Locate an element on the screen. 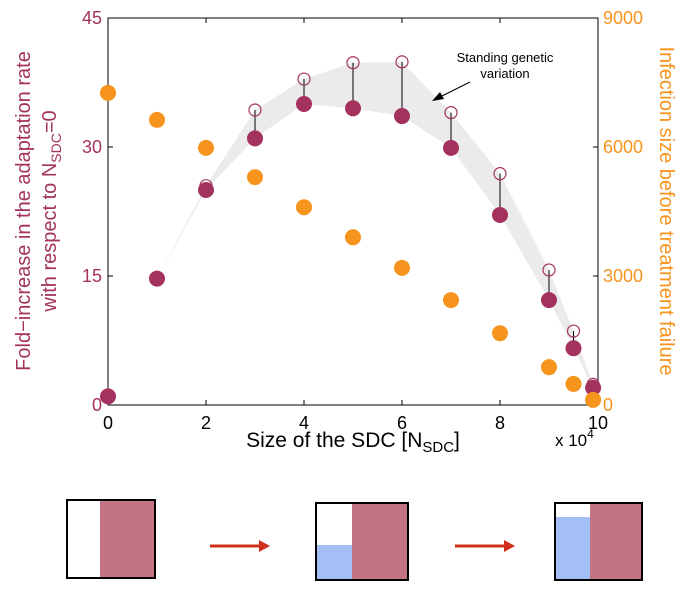 The height and width of the screenshot is (601, 683). x-axis-label: Size of the SDC [NSDC] is located at coordinates (353, 442).